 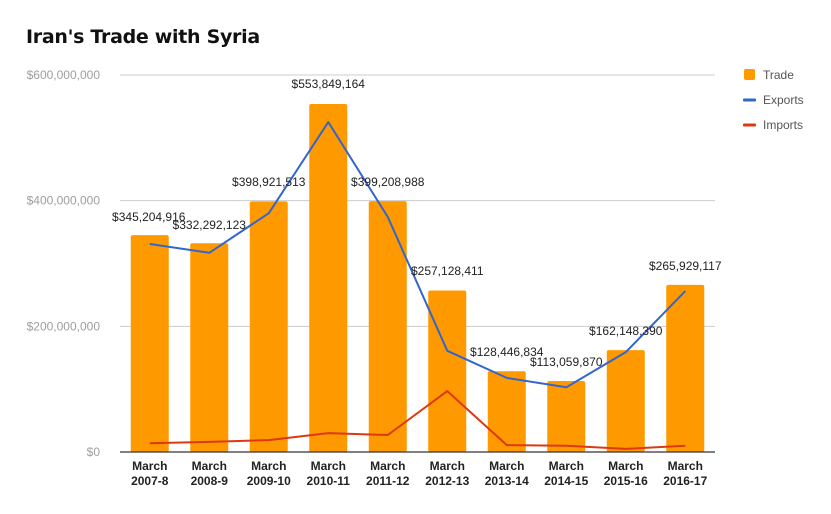 I want to click on y-tick-label: $200,000,000, so click(x=64, y=326).